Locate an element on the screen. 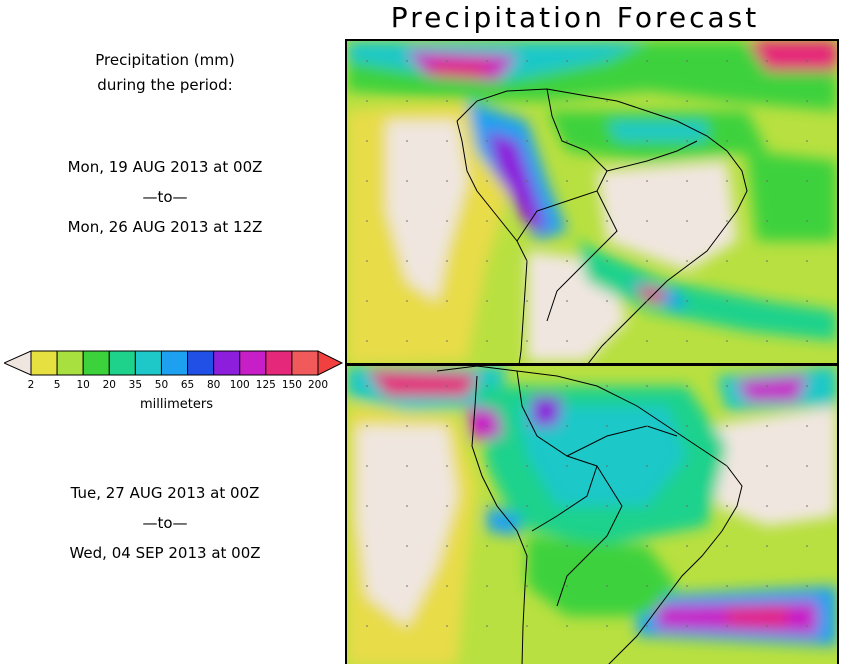 This screenshot has width=850, height=664. legend-tick-label: 80 is located at coordinates (213, 385).